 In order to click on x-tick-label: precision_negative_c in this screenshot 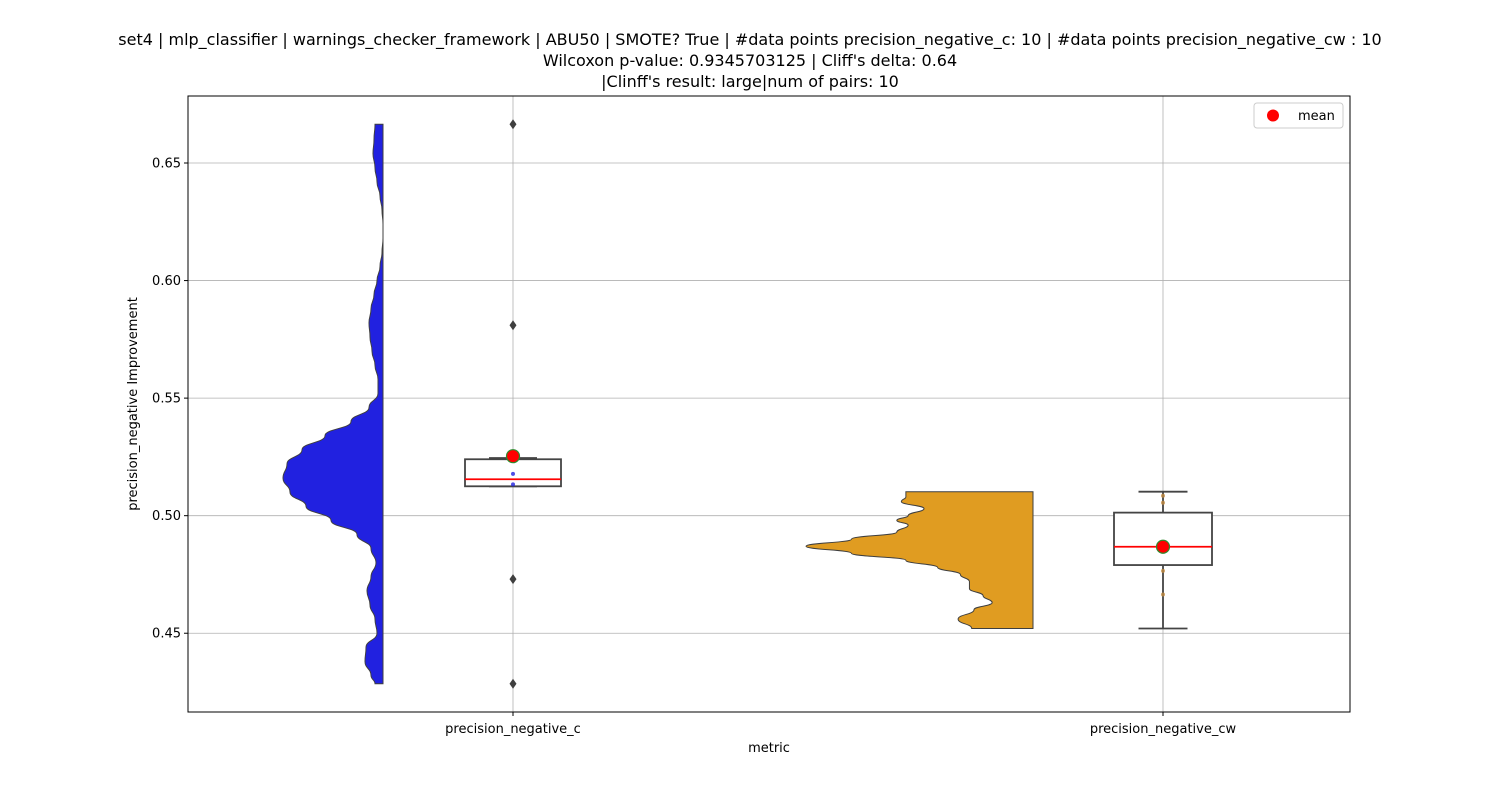, I will do `click(513, 729)`.